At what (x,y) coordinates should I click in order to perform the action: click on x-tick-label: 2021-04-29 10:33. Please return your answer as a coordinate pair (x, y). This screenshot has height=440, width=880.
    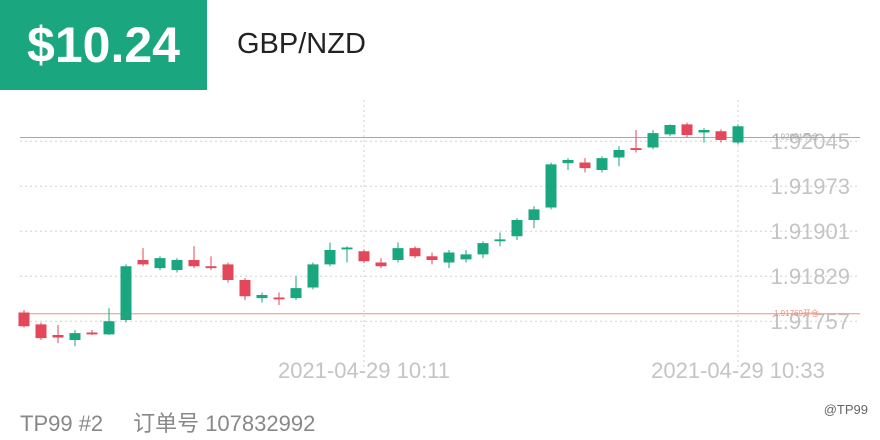
    Looking at the image, I should click on (738, 370).